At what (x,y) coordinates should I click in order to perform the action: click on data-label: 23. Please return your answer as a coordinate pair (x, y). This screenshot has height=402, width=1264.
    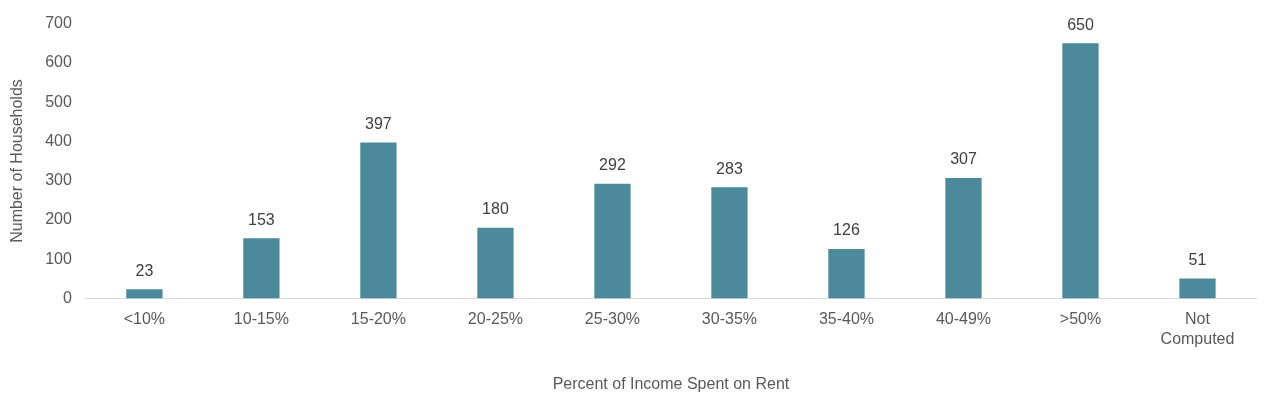
    Looking at the image, I should click on (144, 270).